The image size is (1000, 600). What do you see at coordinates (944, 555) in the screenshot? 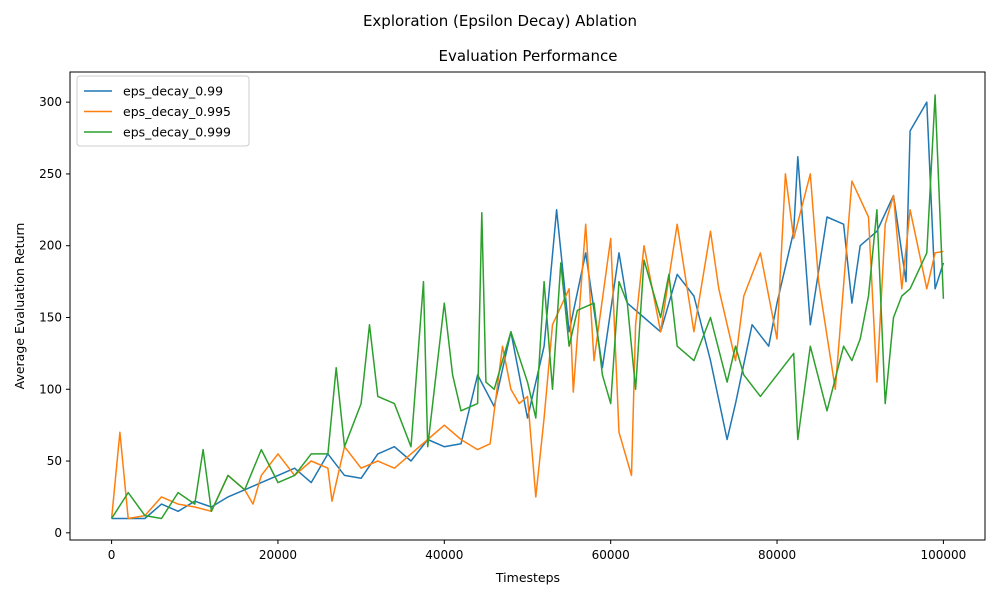
I see `x-tick-label-5: 100000` at bounding box center [944, 555].